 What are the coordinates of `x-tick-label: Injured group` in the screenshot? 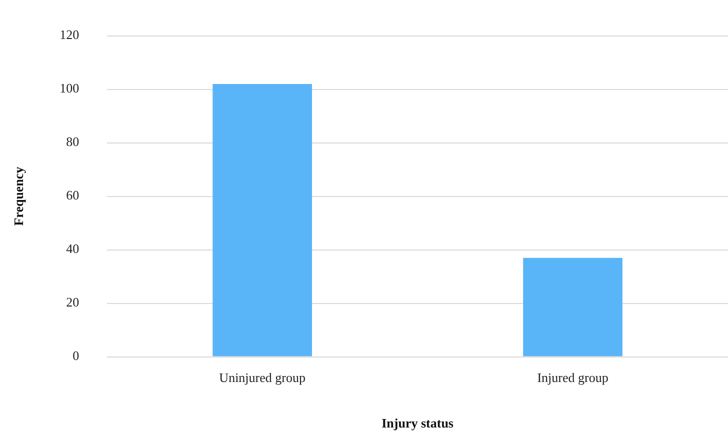 It's located at (572, 378).